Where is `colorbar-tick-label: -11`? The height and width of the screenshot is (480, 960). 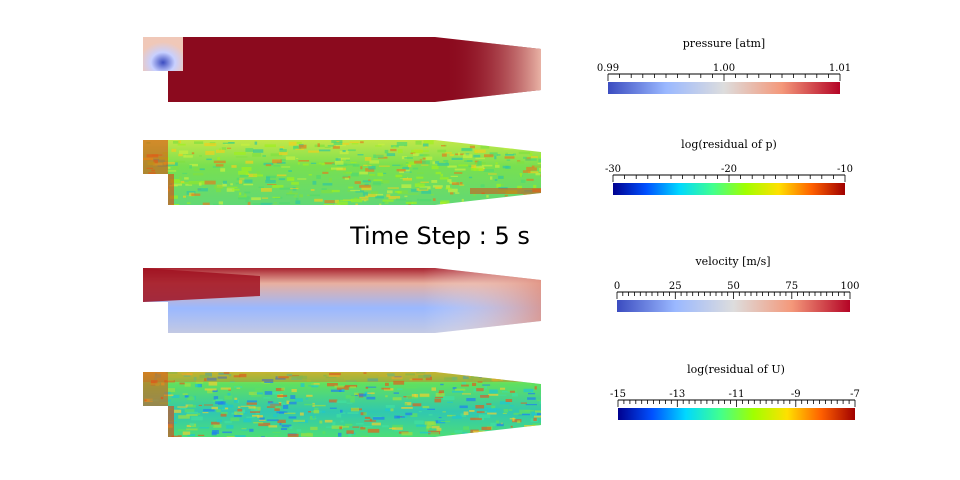 colorbar-tick-label: -11 is located at coordinates (736, 394).